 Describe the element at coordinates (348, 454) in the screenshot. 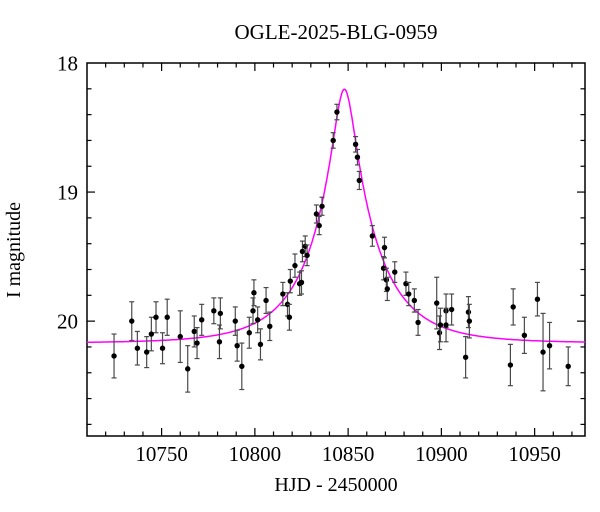

I see `x-tick-label: 10850` at that location.